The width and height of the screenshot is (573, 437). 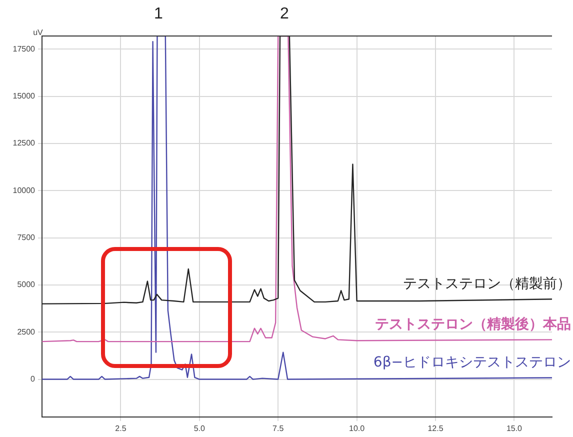 I want to click on x-tick-label: 10.0, so click(x=357, y=429).